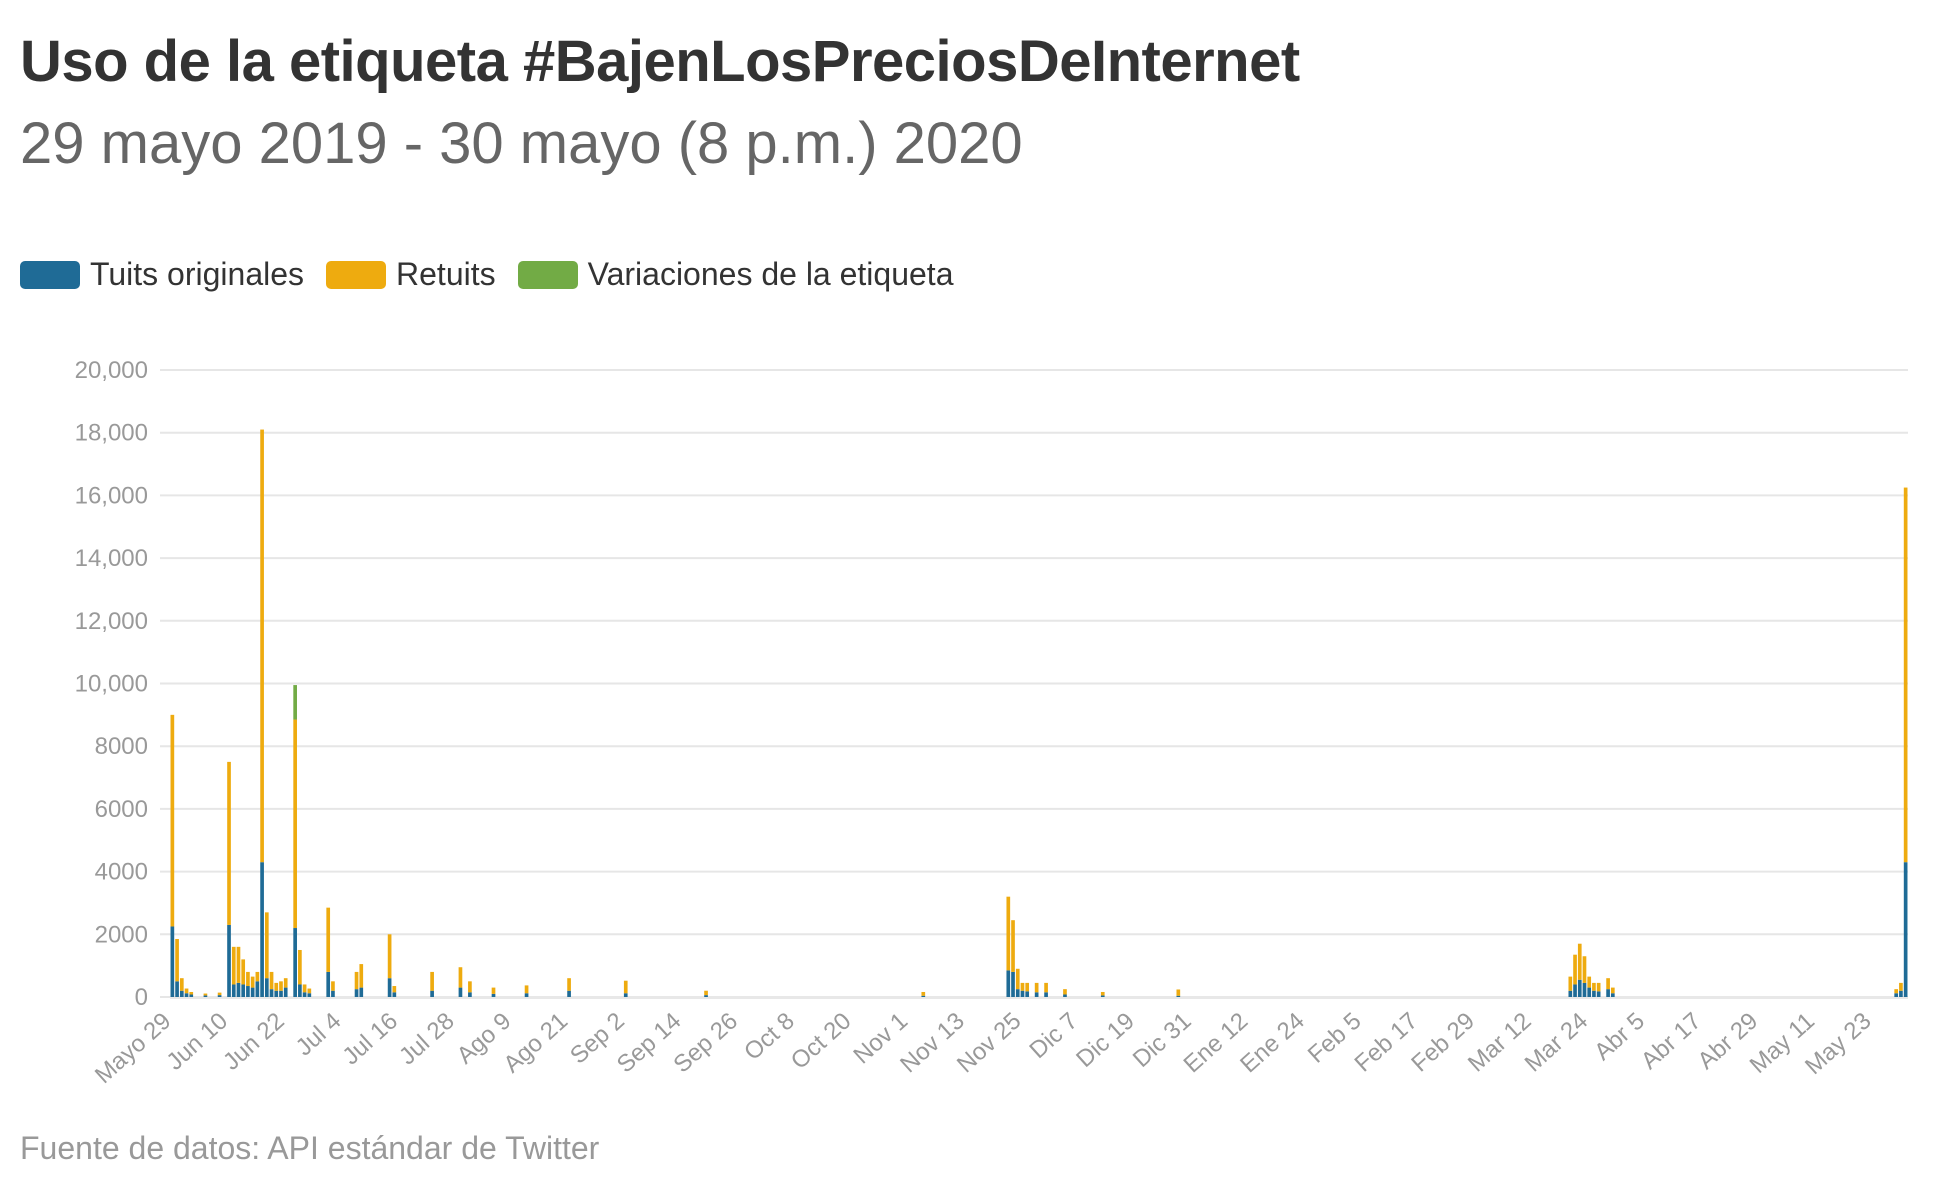 The image size is (1952, 1188). Describe the element at coordinates (1500, 1042) in the screenshot. I see `x-tick-label: Mar 12` at that location.